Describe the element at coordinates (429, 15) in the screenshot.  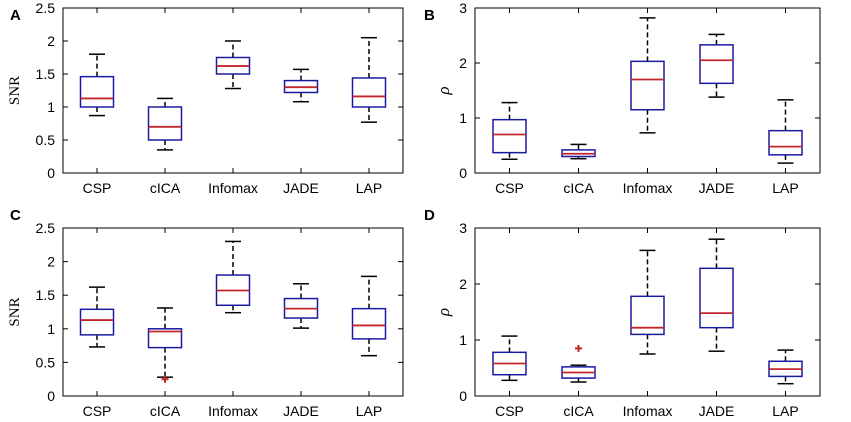
I see `panel-letter: B` at that location.